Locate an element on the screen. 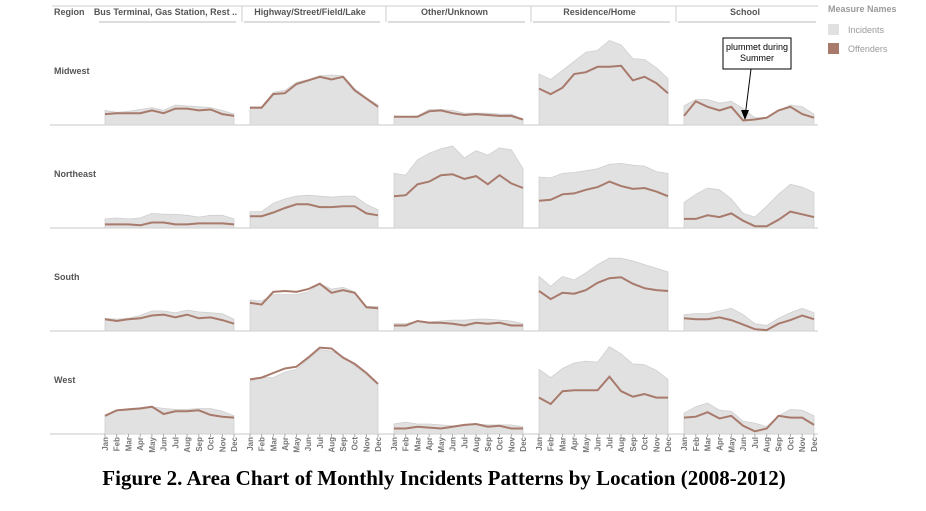  legend-swatch-offenders is located at coordinates (833, 48).